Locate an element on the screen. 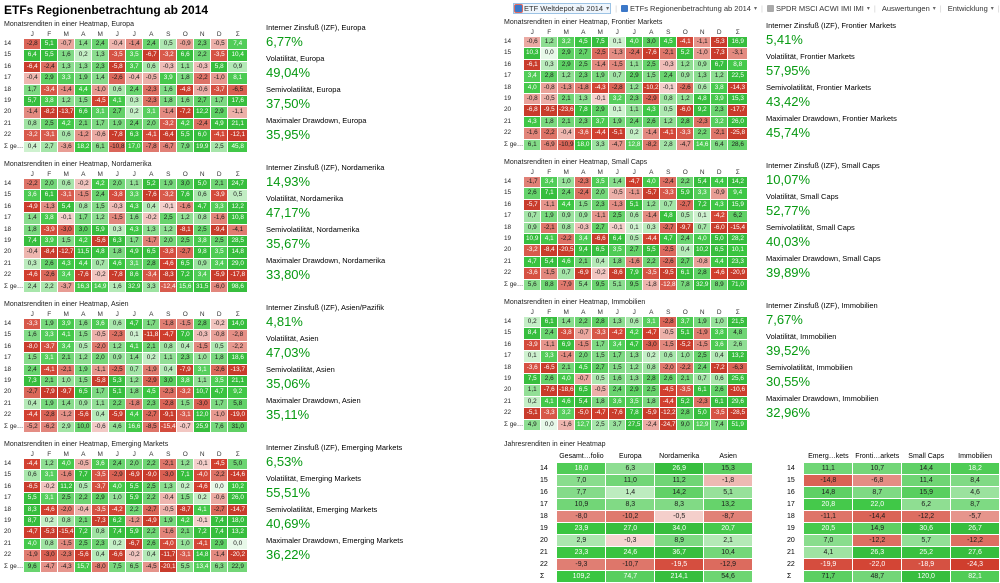 This screenshot has height=583, width=1000. year-label: 19 is located at coordinates (14, 241).